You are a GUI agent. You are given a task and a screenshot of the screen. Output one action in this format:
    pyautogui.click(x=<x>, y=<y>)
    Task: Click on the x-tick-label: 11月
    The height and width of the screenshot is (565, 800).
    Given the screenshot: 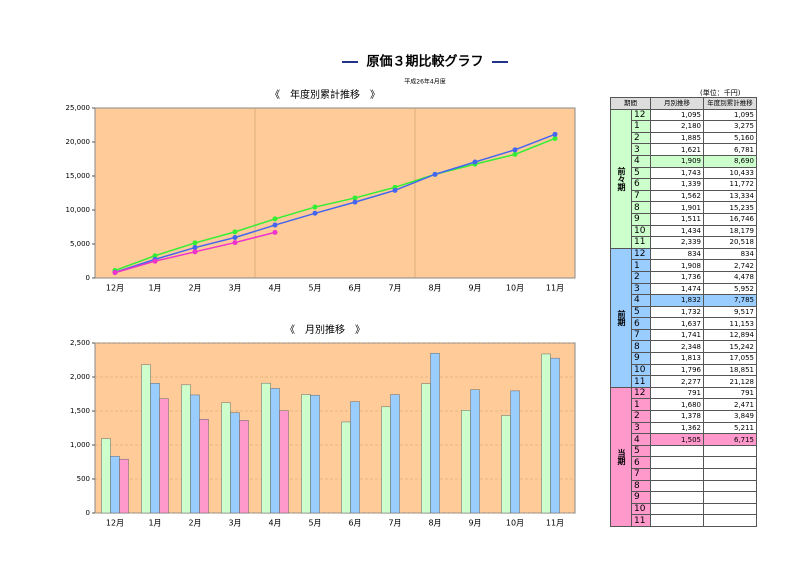 What is the action you would take?
    pyautogui.click(x=555, y=523)
    